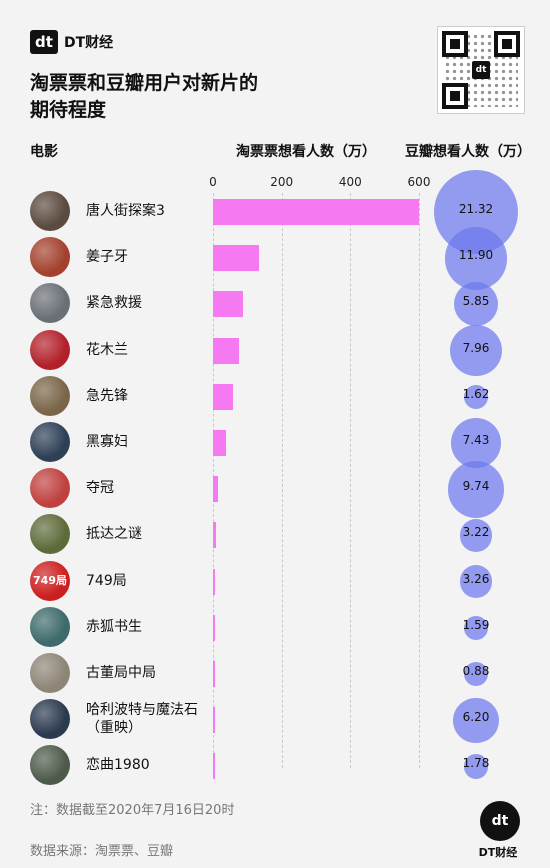 The height and width of the screenshot is (868, 550). Describe the element at coordinates (275, 258) in the screenshot. I see `chart-row: 姜子牙 11.90` at that location.